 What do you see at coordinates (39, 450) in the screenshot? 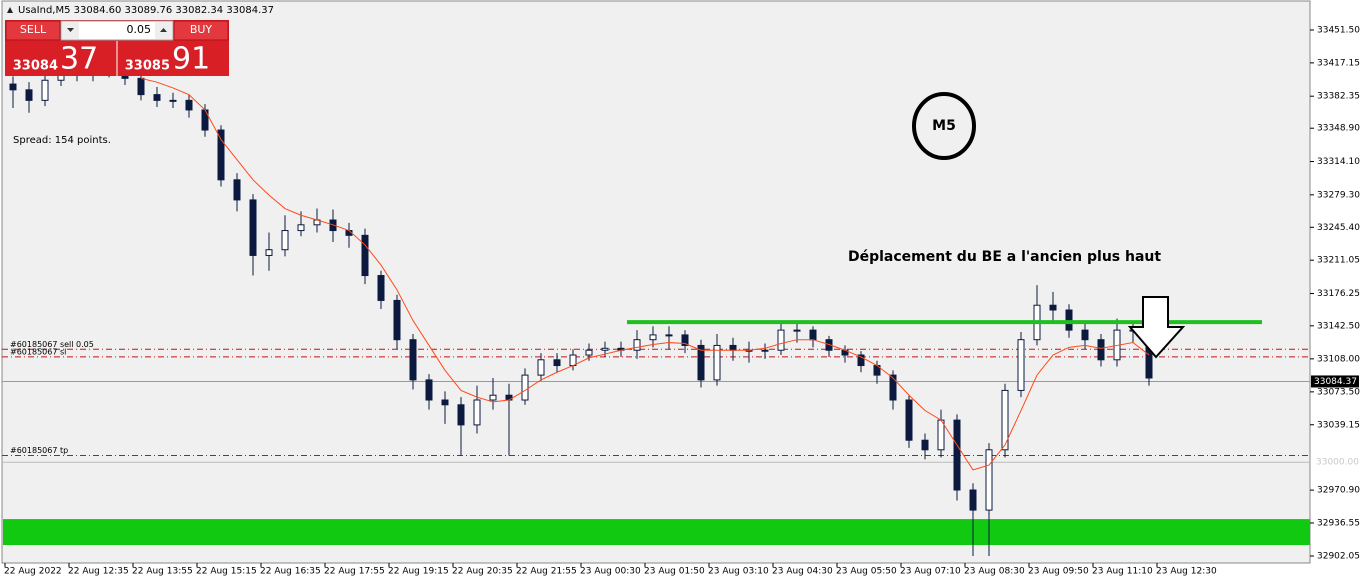
I see `order-label: #60185067 tp` at bounding box center [39, 450].